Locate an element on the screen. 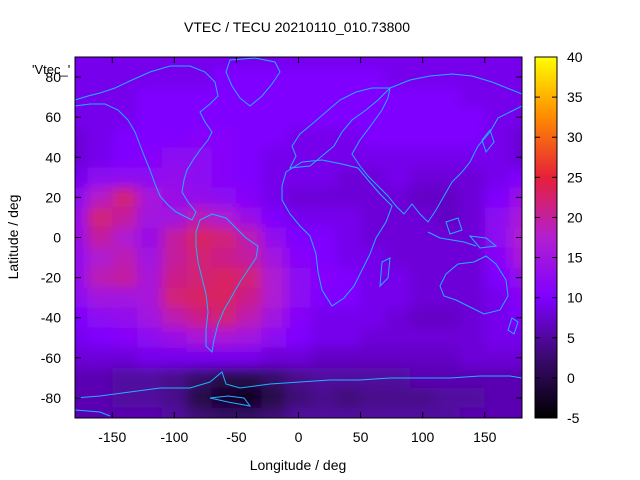  colorbar-tick-label: 30 is located at coordinates (575, 137).